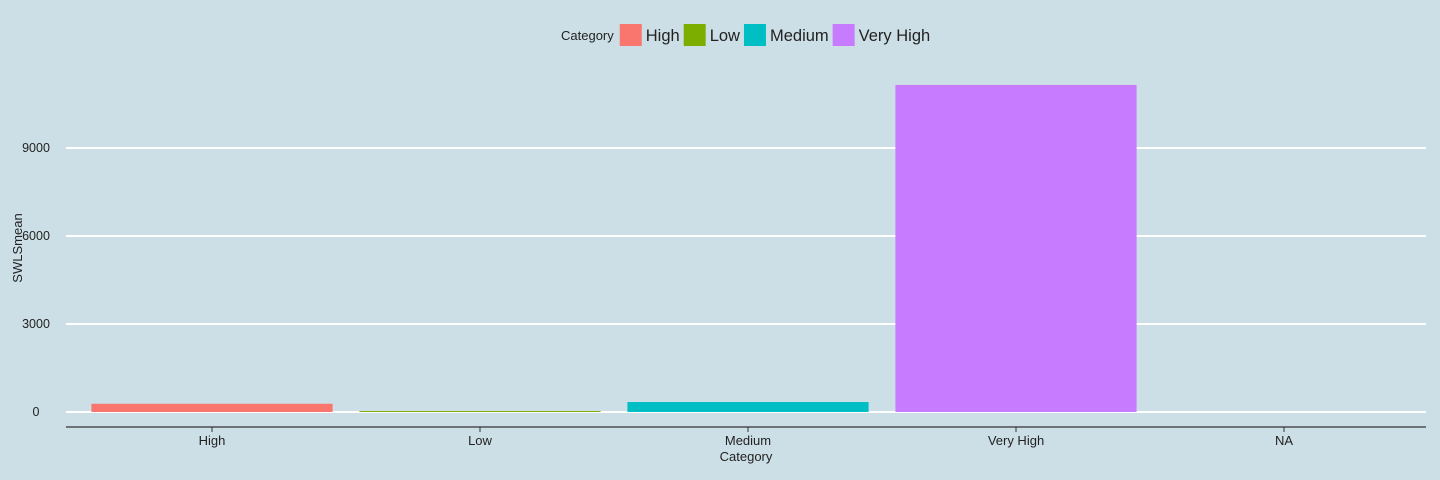 This screenshot has height=480, width=1440. I want to click on legend: Category High Low Medium Very High, so click(745, 35).